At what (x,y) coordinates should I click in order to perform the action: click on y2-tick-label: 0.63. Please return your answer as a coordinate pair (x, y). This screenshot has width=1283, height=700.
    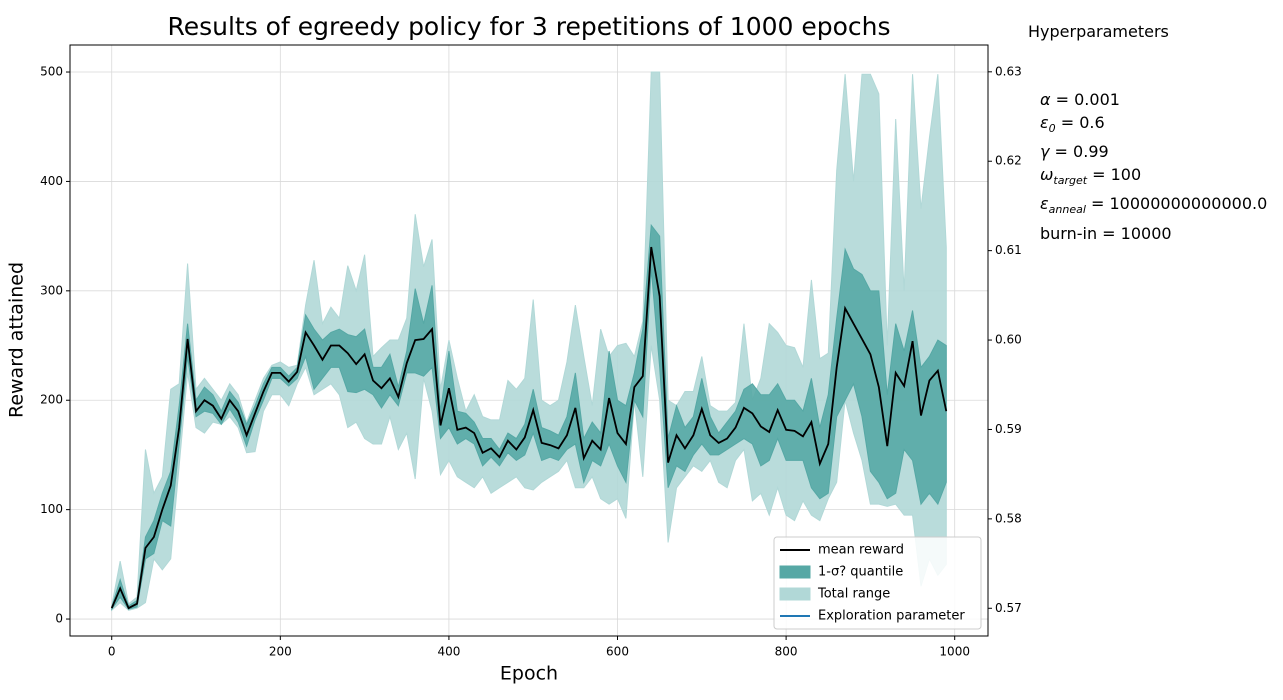
    Looking at the image, I should click on (1008, 71).